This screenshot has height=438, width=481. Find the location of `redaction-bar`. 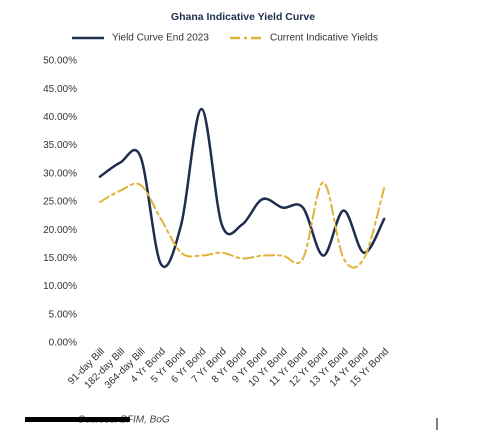

redaction-bar is located at coordinates (77, 419).